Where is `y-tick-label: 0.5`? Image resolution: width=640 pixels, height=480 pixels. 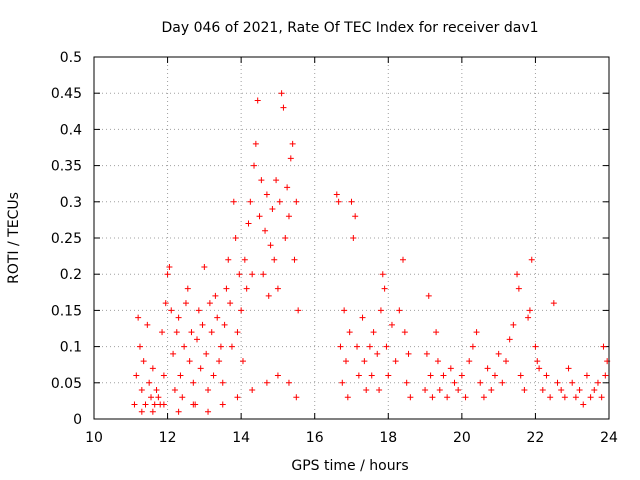
y-tick-label: 0.5 is located at coordinates (71, 58).